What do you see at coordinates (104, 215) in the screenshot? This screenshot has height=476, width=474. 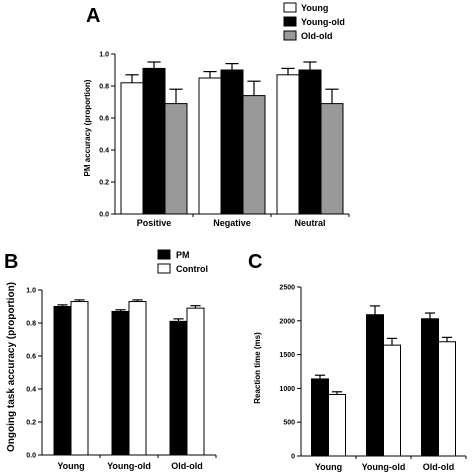 I see `chart-a-ytick-label-0: 0.0` at bounding box center [104, 215].